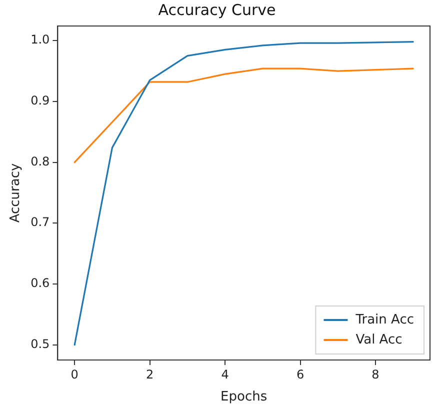  I want to click on y-tick-label: 0.5, so click(40, 343).